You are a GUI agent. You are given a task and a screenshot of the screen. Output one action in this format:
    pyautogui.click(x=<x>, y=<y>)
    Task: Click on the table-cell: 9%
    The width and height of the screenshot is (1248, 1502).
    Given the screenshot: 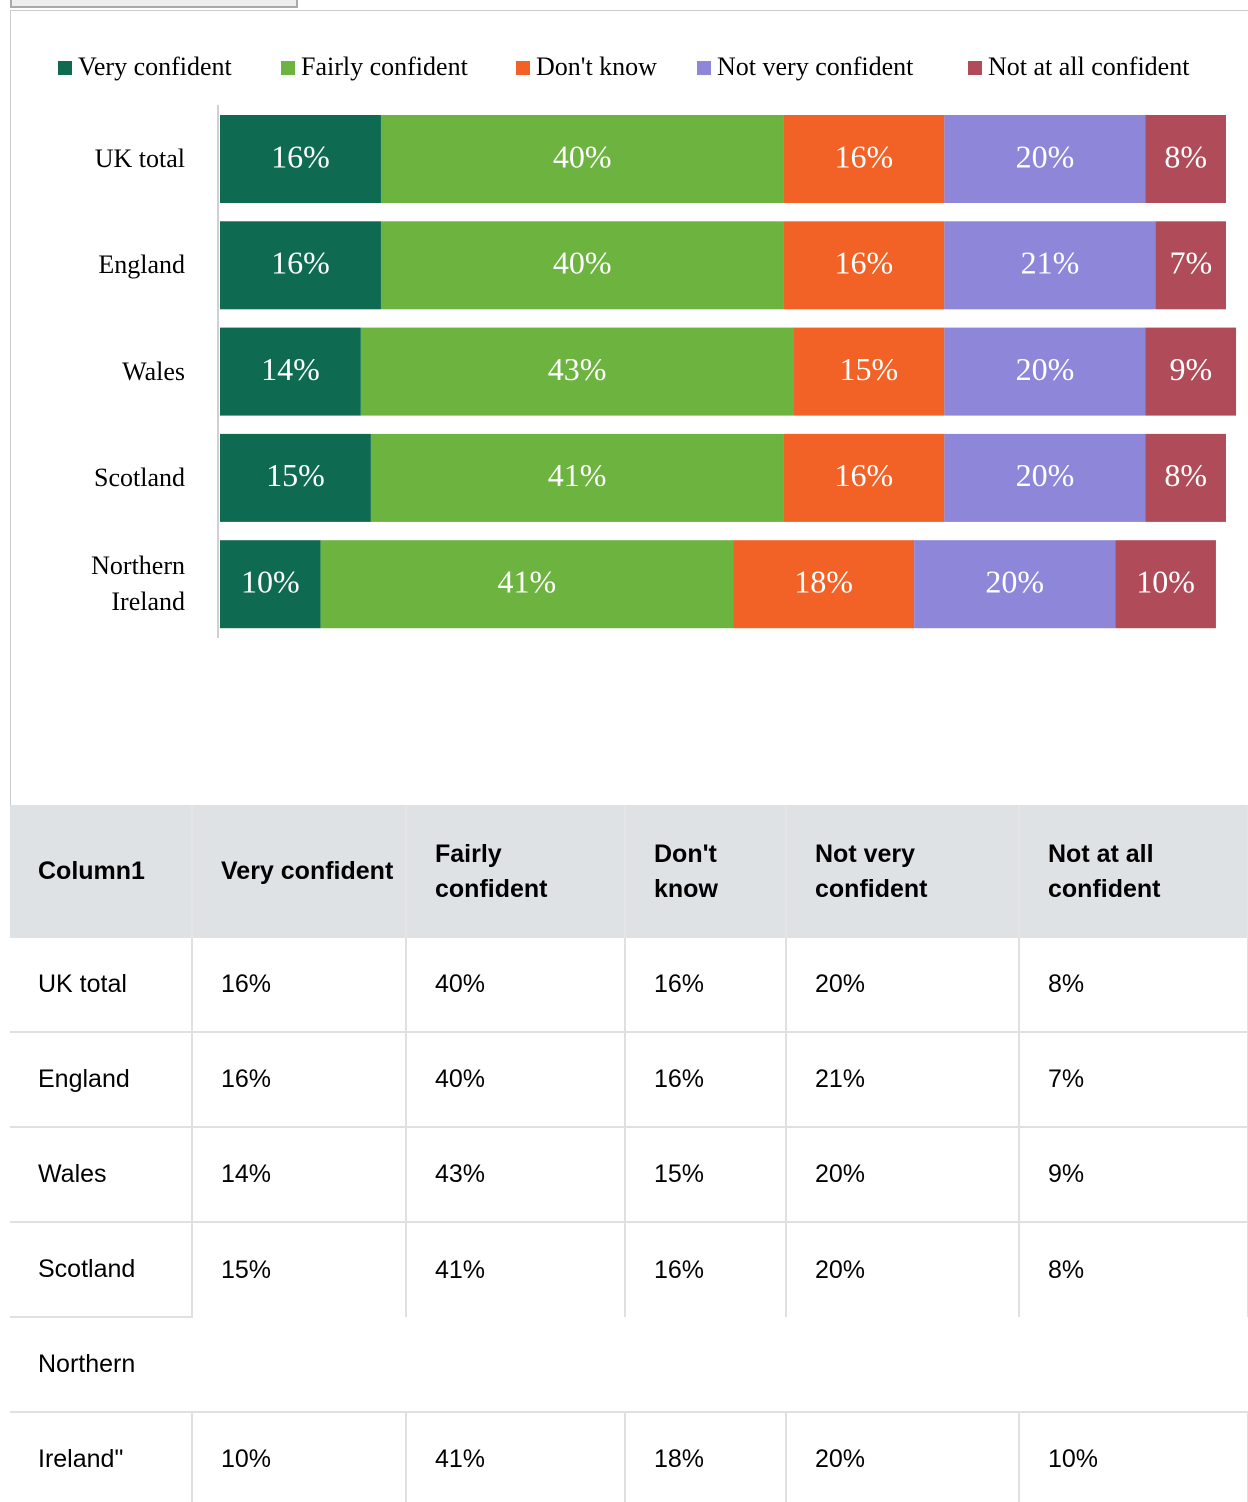 What is the action you would take?
    pyautogui.click(x=1133, y=1175)
    